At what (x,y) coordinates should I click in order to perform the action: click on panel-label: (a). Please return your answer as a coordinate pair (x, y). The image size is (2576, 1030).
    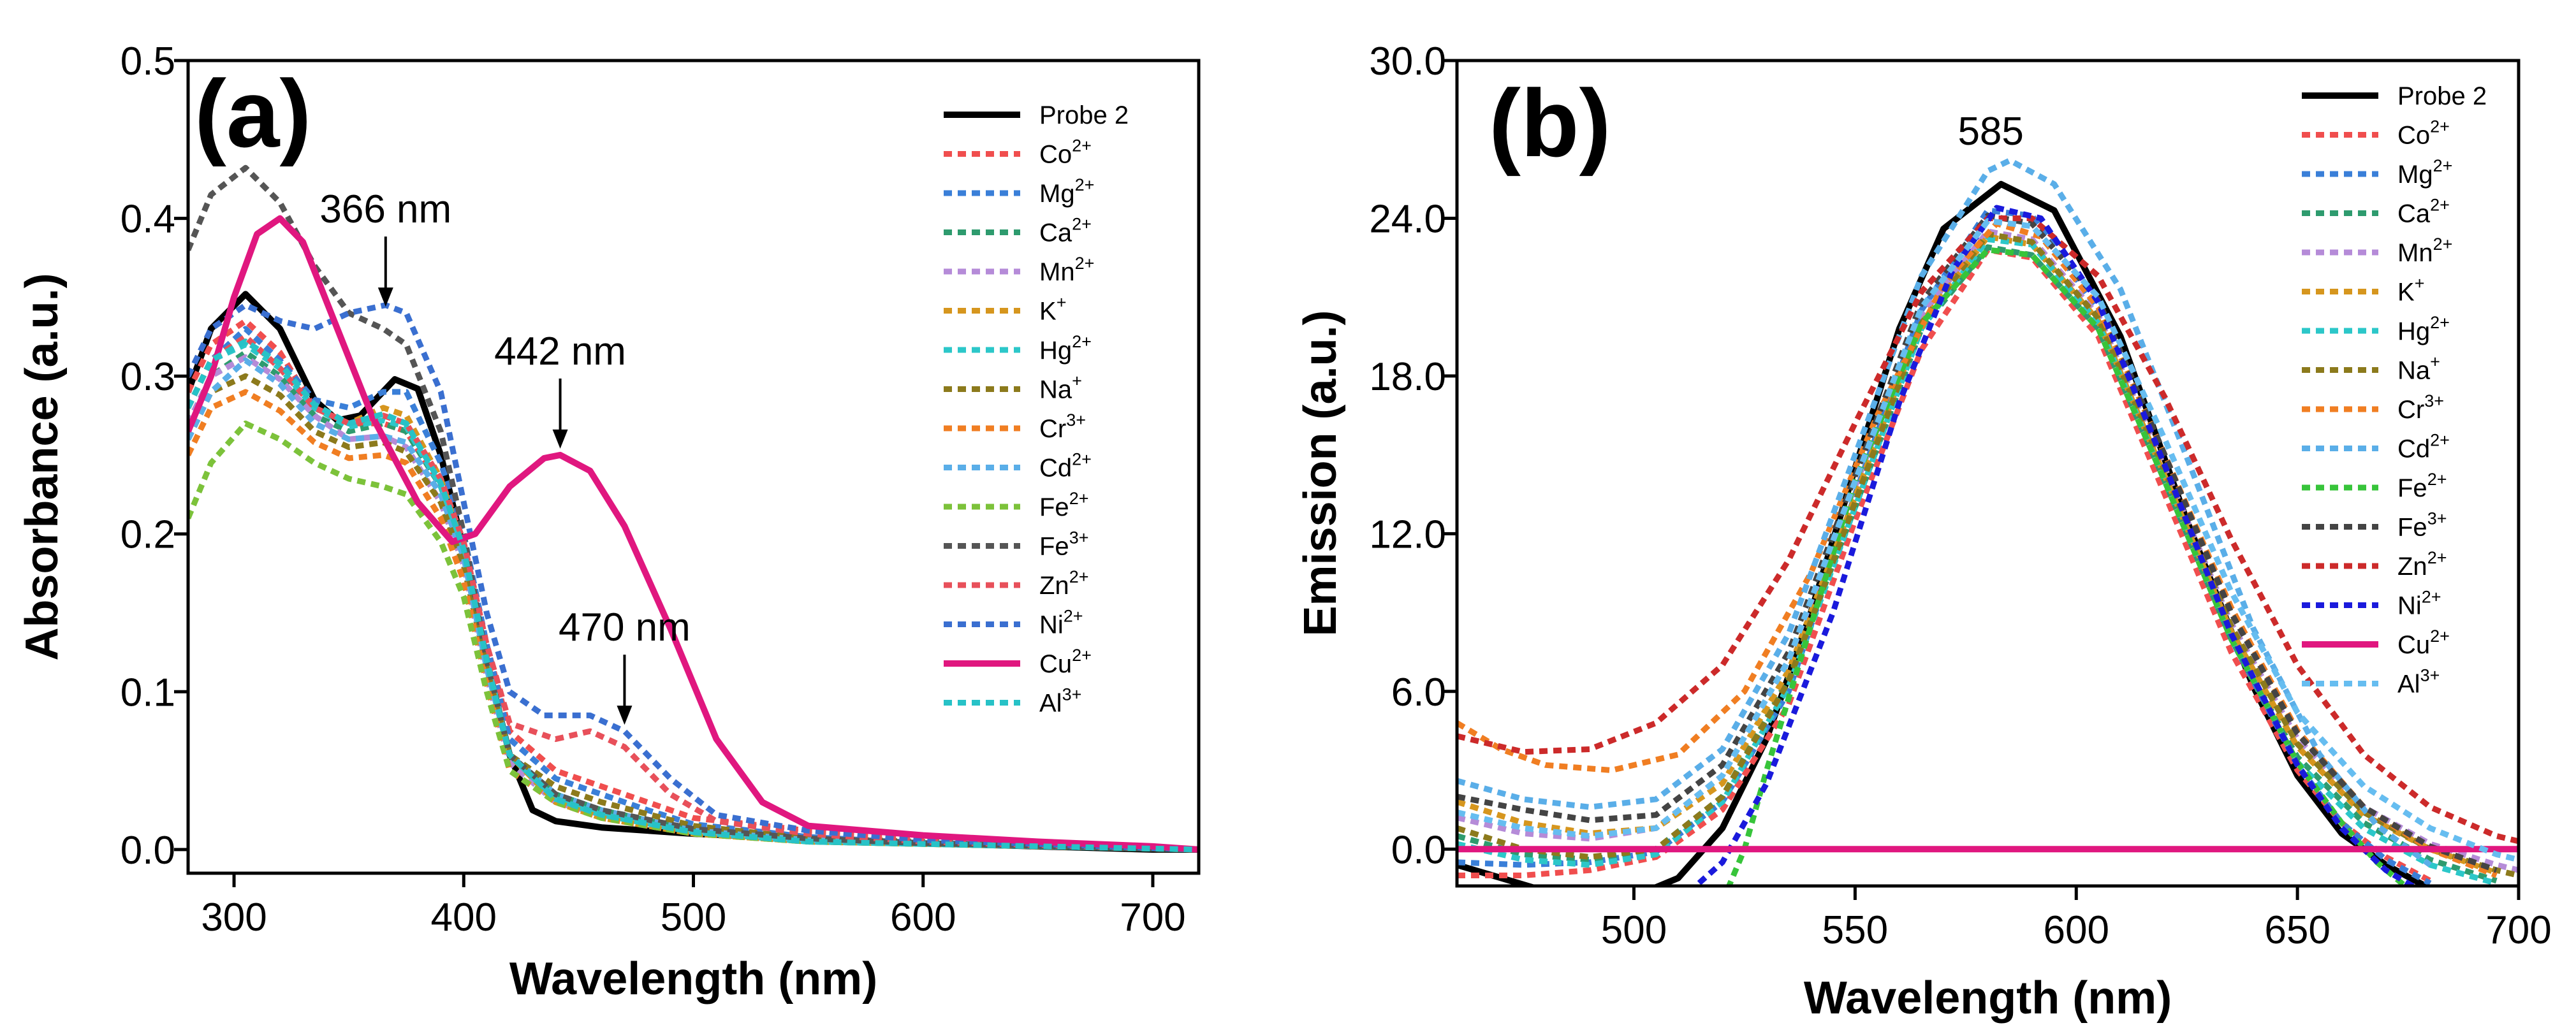
    Looking at the image, I should click on (252, 113).